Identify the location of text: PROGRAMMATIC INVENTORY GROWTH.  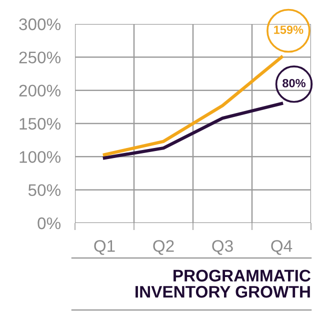
(223, 284).